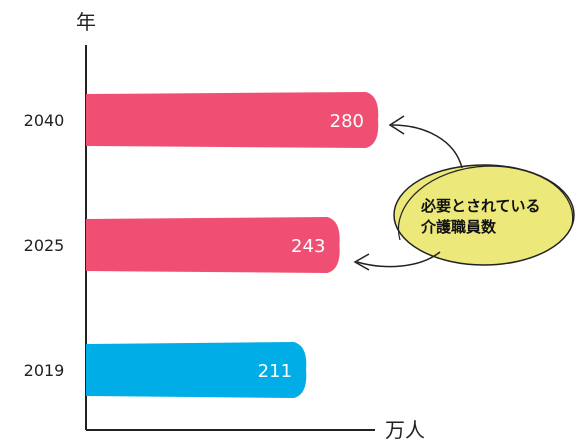 The image size is (579, 442). Describe the element at coordinates (347, 121) in the screenshot. I see `bar-value-label: 280` at that location.